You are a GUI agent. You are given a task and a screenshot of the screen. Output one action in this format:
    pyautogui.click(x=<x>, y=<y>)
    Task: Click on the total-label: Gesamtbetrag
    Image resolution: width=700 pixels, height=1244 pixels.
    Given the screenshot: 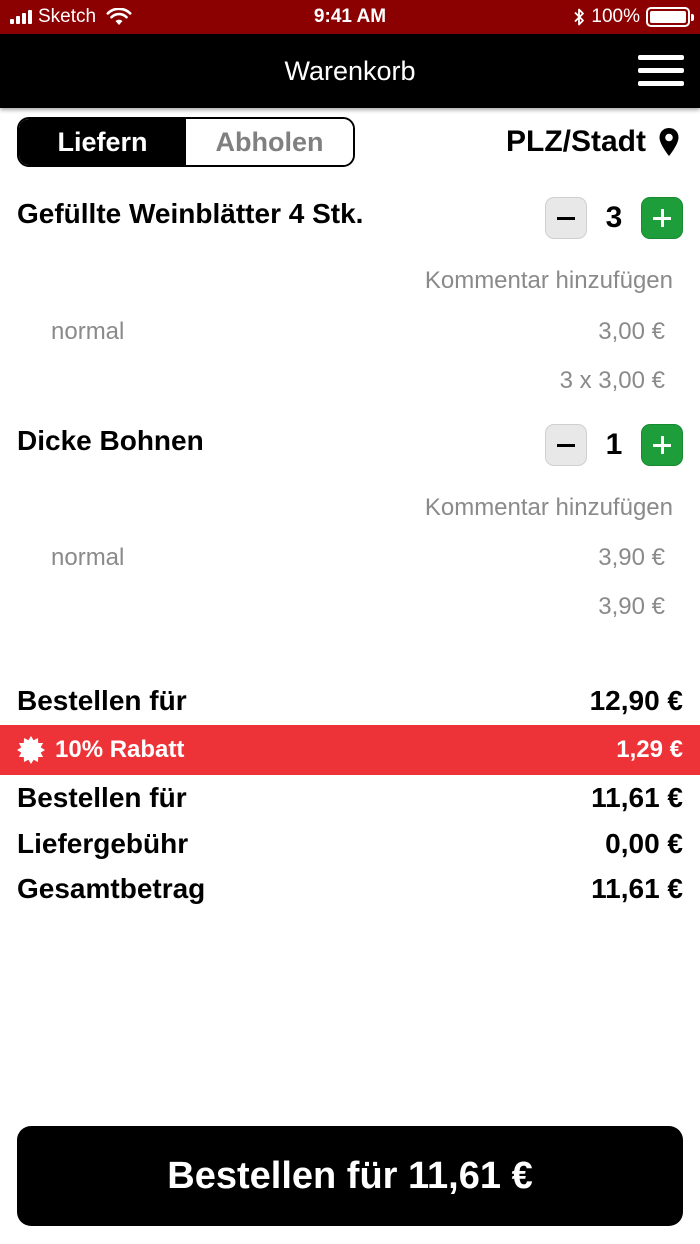 What is the action you would take?
    pyautogui.click(x=111, y=888)
    